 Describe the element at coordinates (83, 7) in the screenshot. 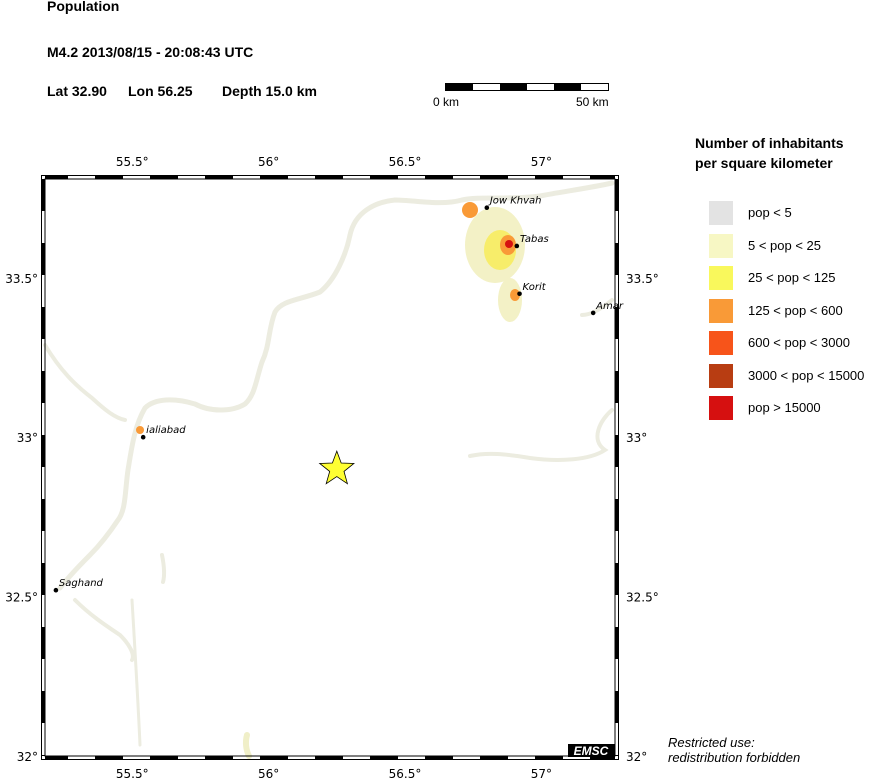

I see `map-title: Population` at that location.